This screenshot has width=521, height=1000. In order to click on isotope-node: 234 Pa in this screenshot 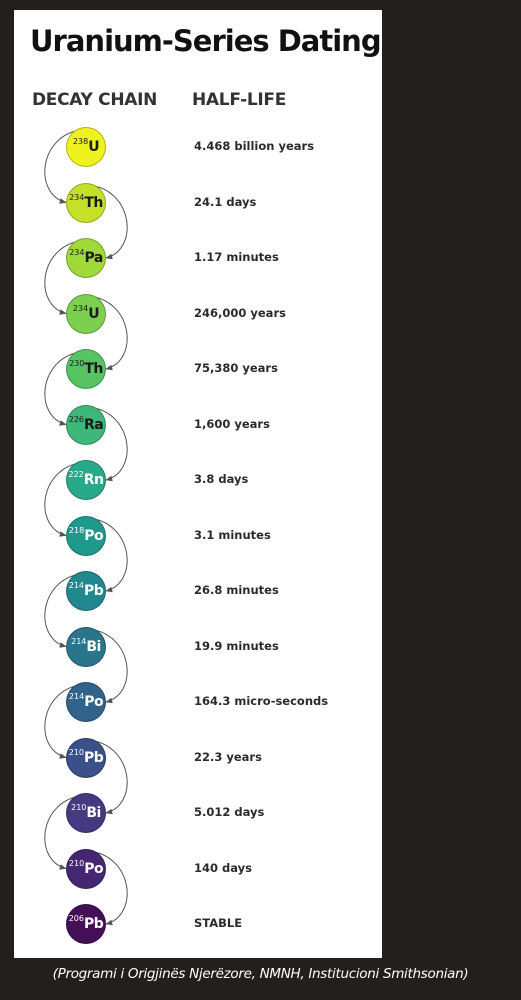, I will do `click(86, 258)`.